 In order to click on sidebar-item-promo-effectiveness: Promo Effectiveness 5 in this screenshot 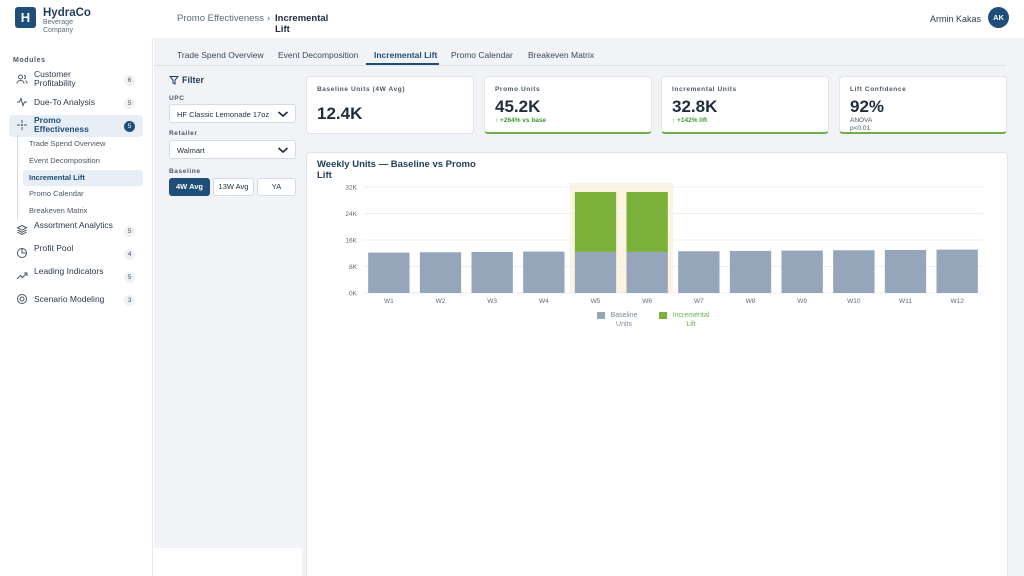, I will do `click(76, 126)`.